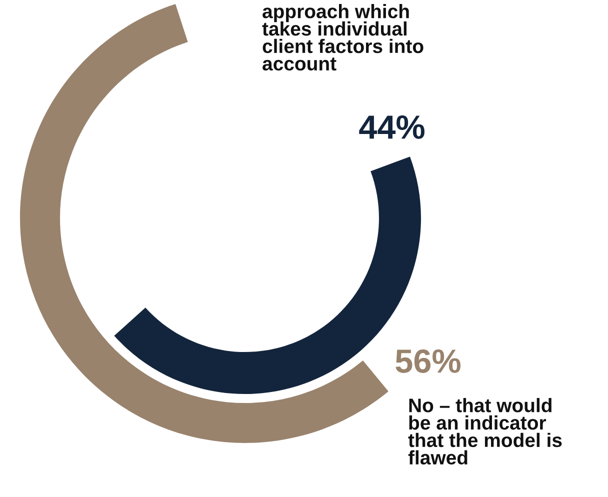  Describe the element at coordinates (485, 431) in the screenshot. I see `category-label: No – that would be an indicator that the model is flawed` at that location.